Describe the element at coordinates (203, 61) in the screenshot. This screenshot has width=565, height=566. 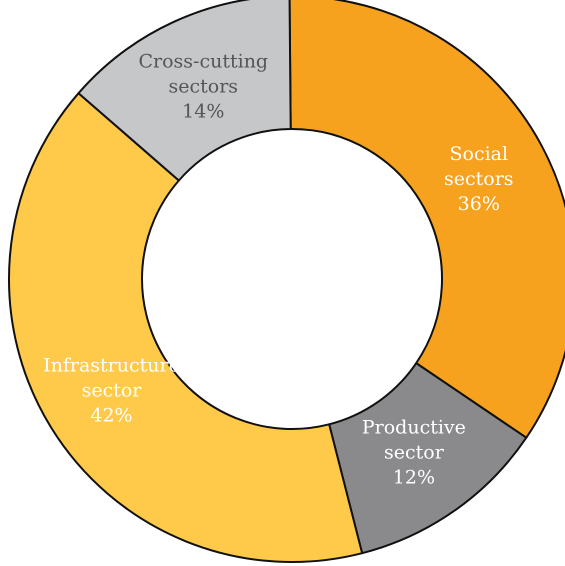
I see `slice-name-line: Cross-cutting` at that location.